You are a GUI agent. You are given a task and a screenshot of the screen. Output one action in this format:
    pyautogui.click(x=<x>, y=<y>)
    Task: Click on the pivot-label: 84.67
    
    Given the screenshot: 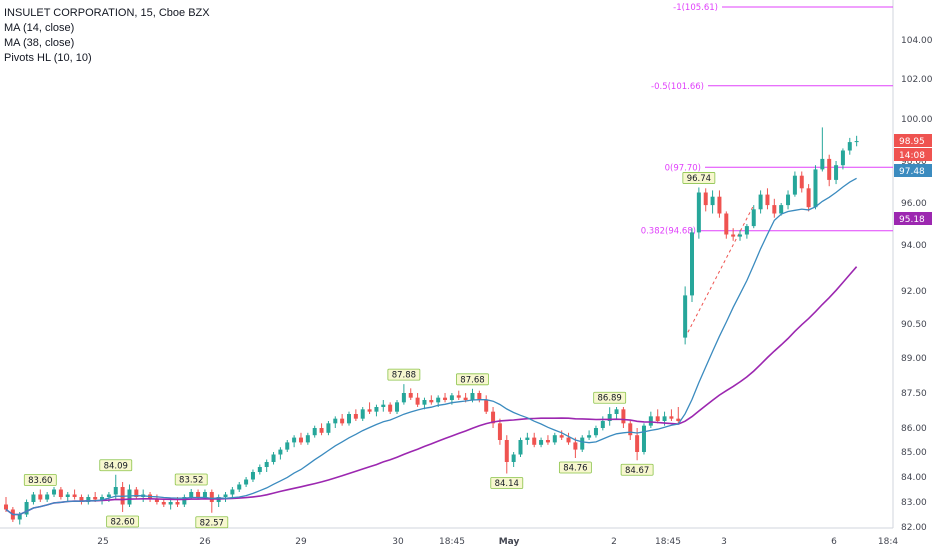 What is the action you would take?
    pyautogui.click(x=637, y=469)
    